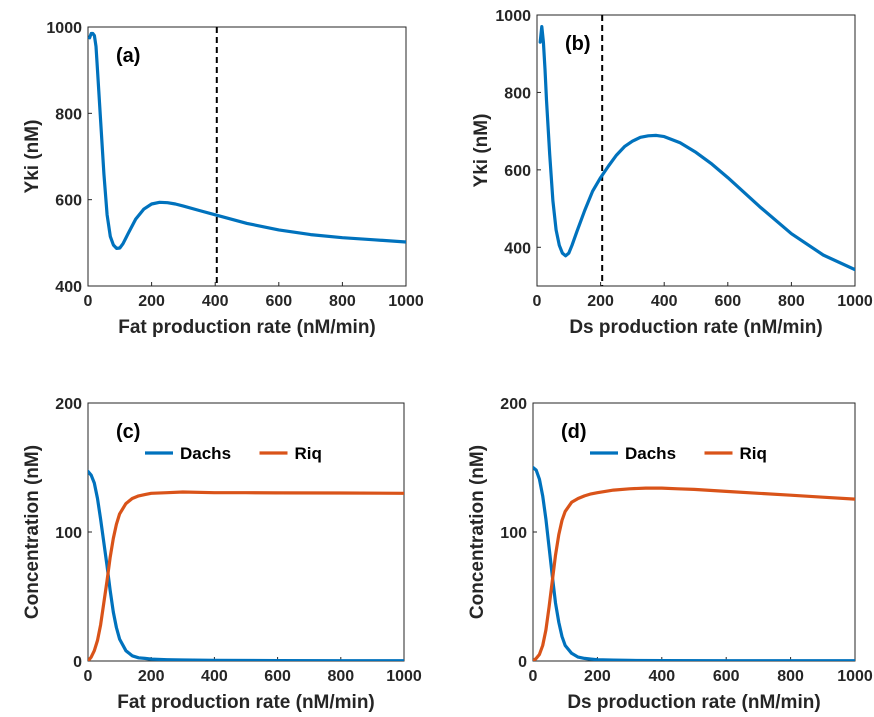 This screenshot has height=717, width=874. What do you see at coordinates (578, 44) in the screenshot?
I see `panel-label: (b)` at bounding box center [578, 44].